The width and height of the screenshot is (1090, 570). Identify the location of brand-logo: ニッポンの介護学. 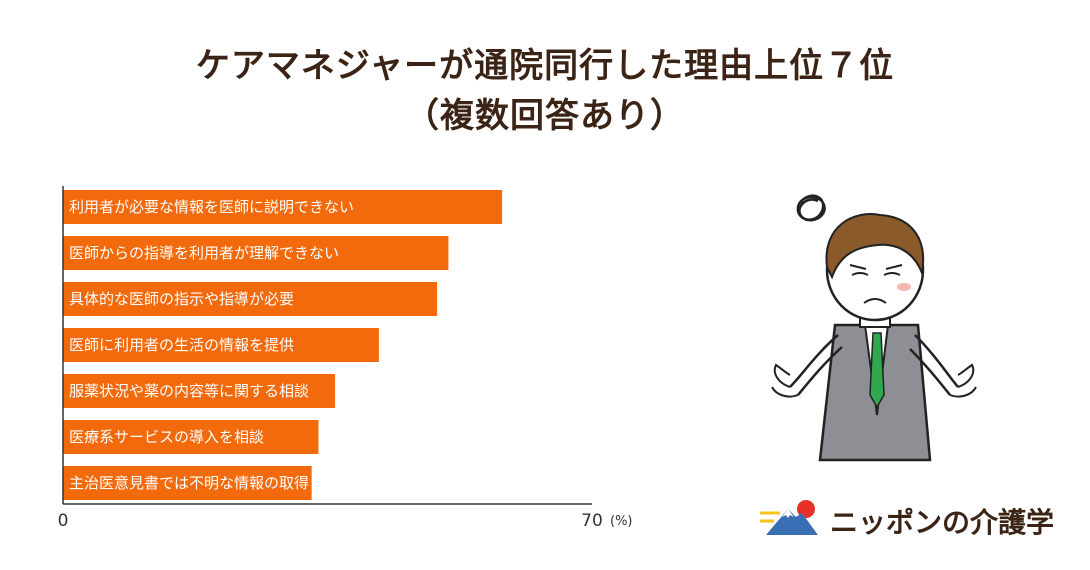
(915, 520).